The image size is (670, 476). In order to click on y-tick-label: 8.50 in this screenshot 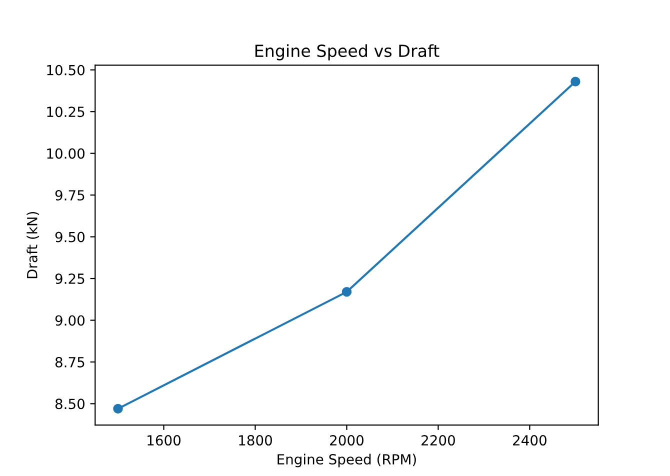, I will do `click(69, 404)`.